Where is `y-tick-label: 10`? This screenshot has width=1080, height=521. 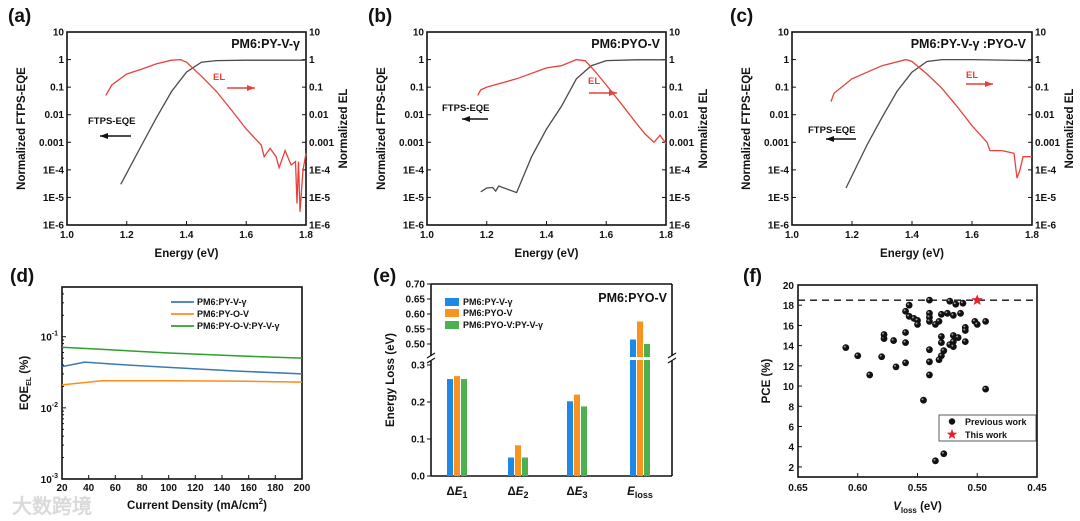
y-tick-label: 10 is located at coordinates (789, 387).